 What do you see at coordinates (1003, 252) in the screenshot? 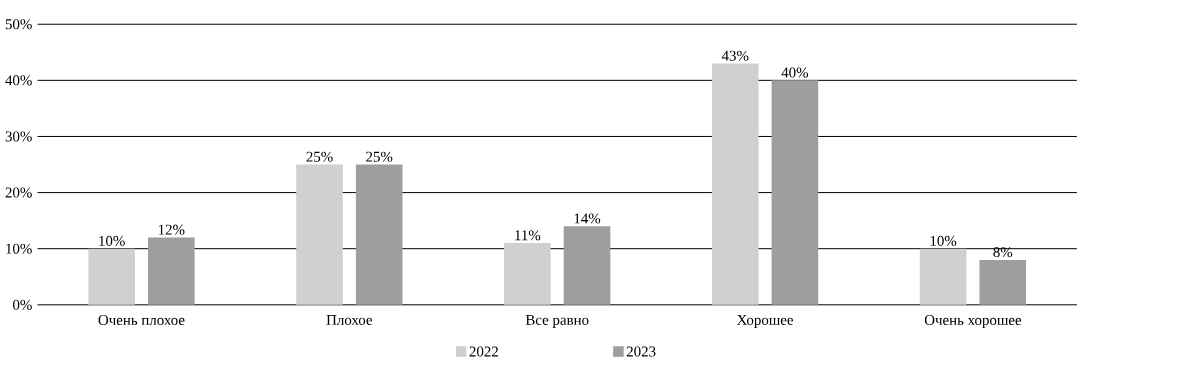
I see `data-label: 8%` at bounding box center [1003, 252].